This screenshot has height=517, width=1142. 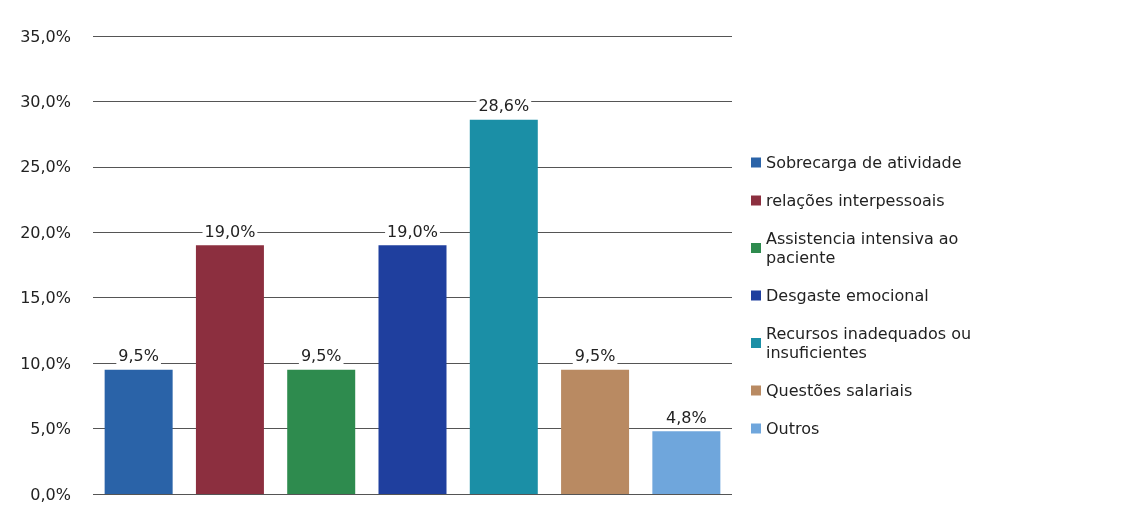 I want to click on y-tick-label: 20,0%, so click(x=45, y=232).